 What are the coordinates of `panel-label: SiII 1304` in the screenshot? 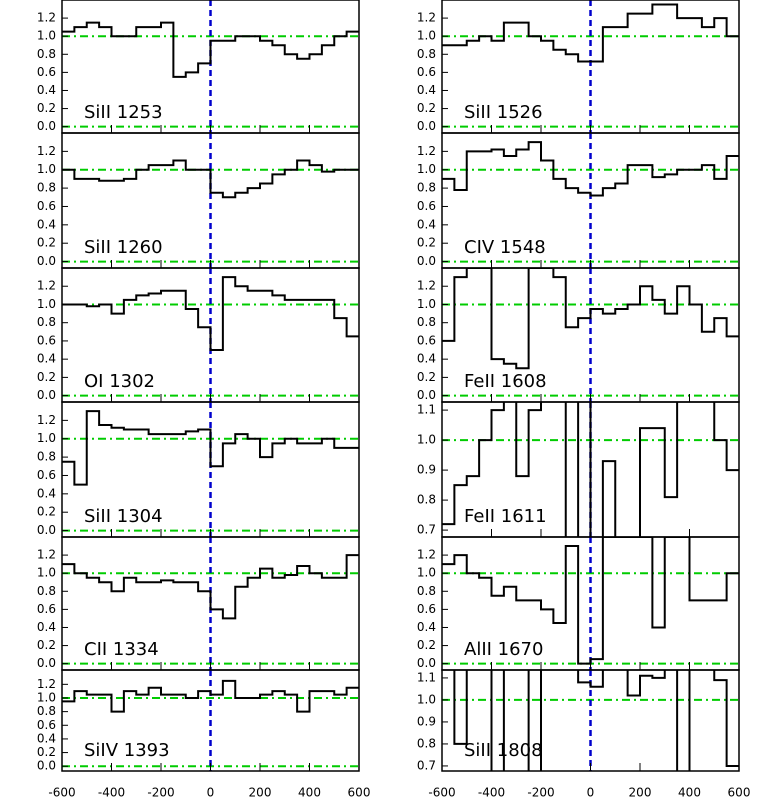 It's located at (123, 516).